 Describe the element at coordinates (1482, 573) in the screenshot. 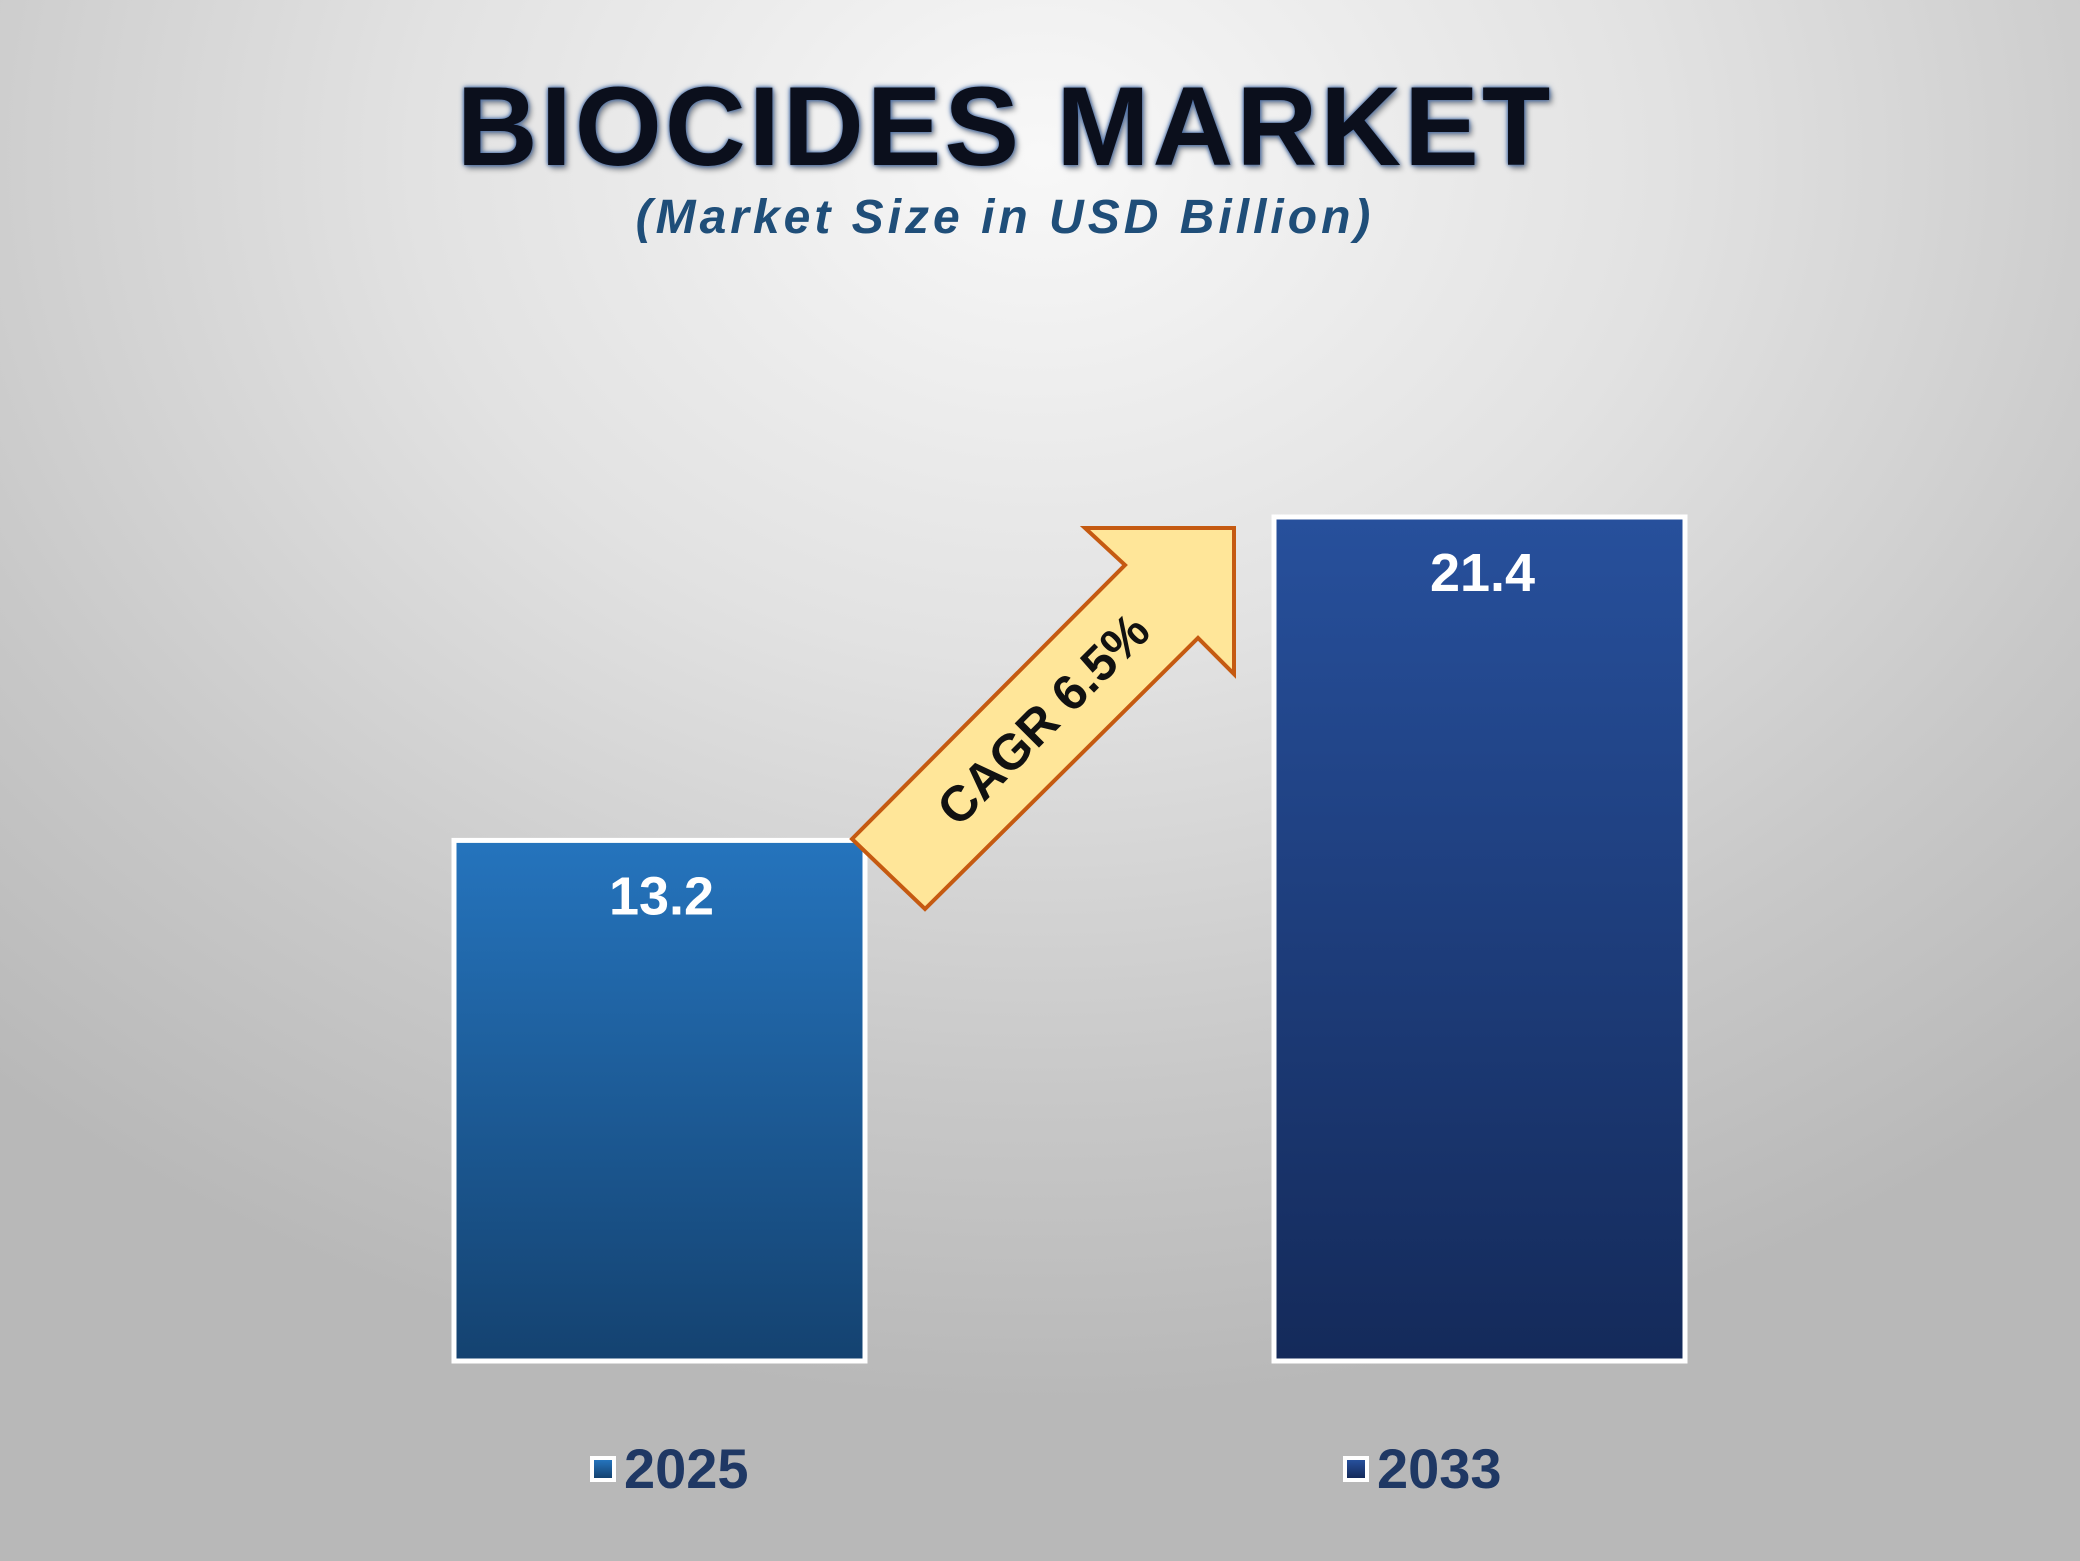

I see `data-label-2033: 21.4` at that location.